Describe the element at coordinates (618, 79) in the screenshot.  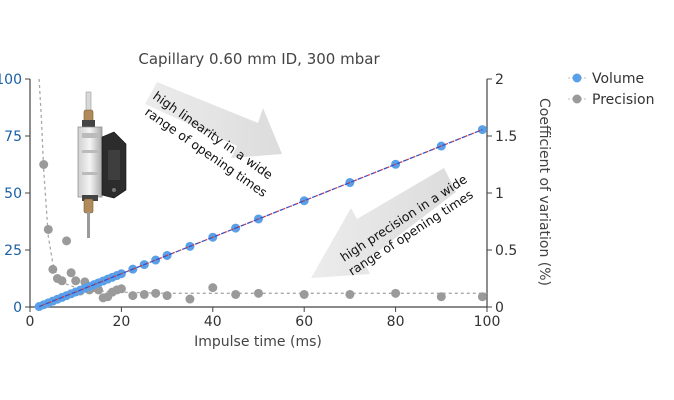
I see `legend-label-volume: Volume` at that location.